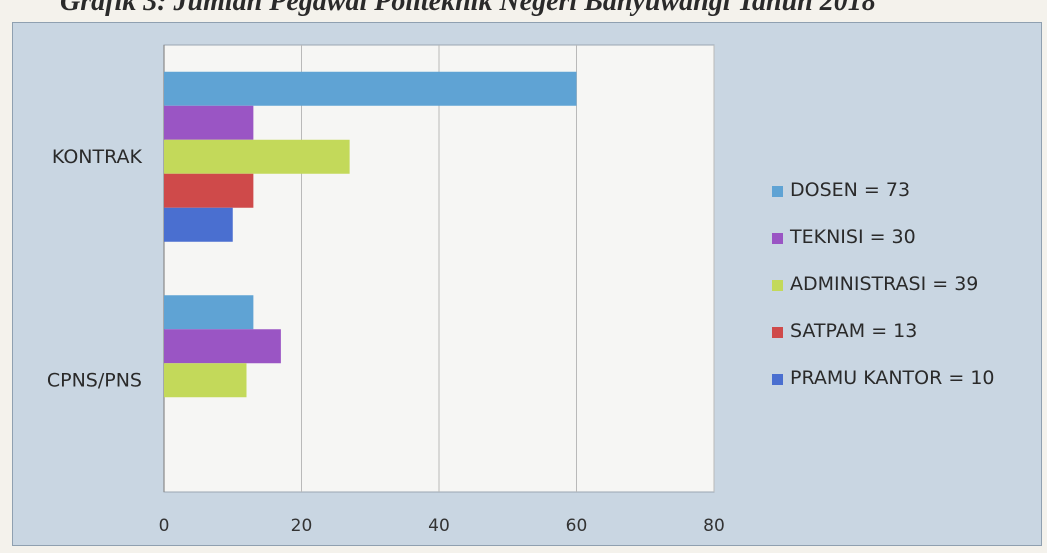 The height and width of the screenshot is (553, 1047). What do you see at coordinates (439, 526) in the screenshot?
I see `x-tick-label: 40` at bounding box center [439, 526].